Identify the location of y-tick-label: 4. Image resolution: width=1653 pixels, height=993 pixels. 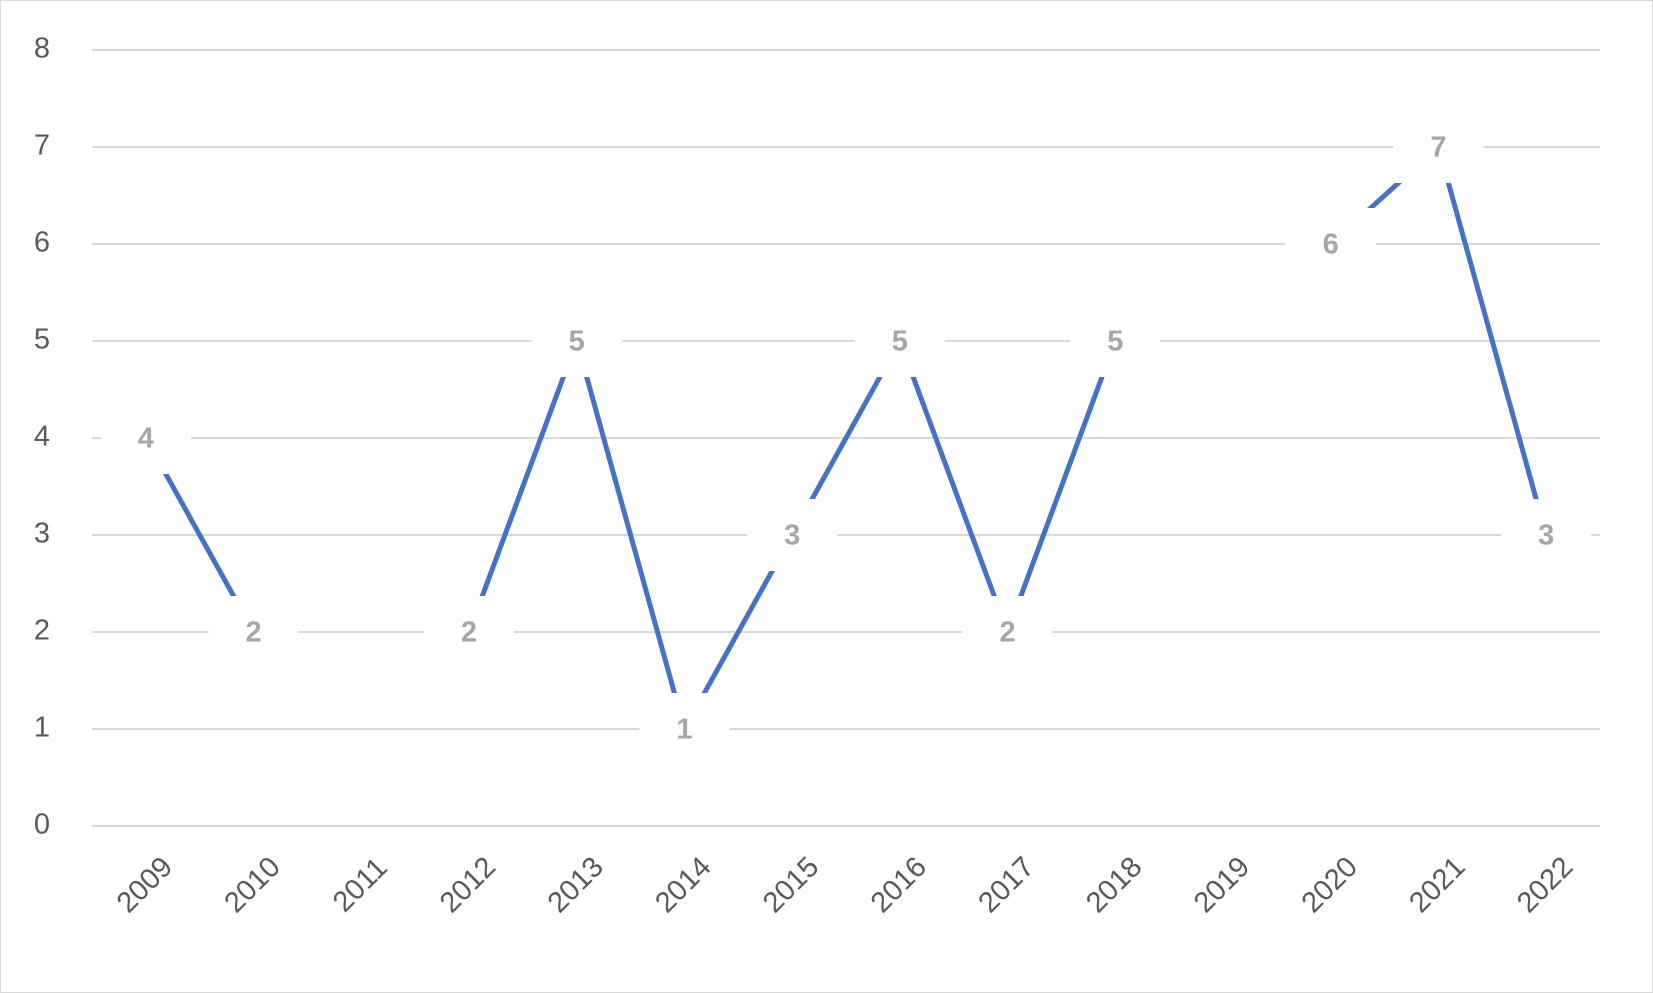
(42, 437).